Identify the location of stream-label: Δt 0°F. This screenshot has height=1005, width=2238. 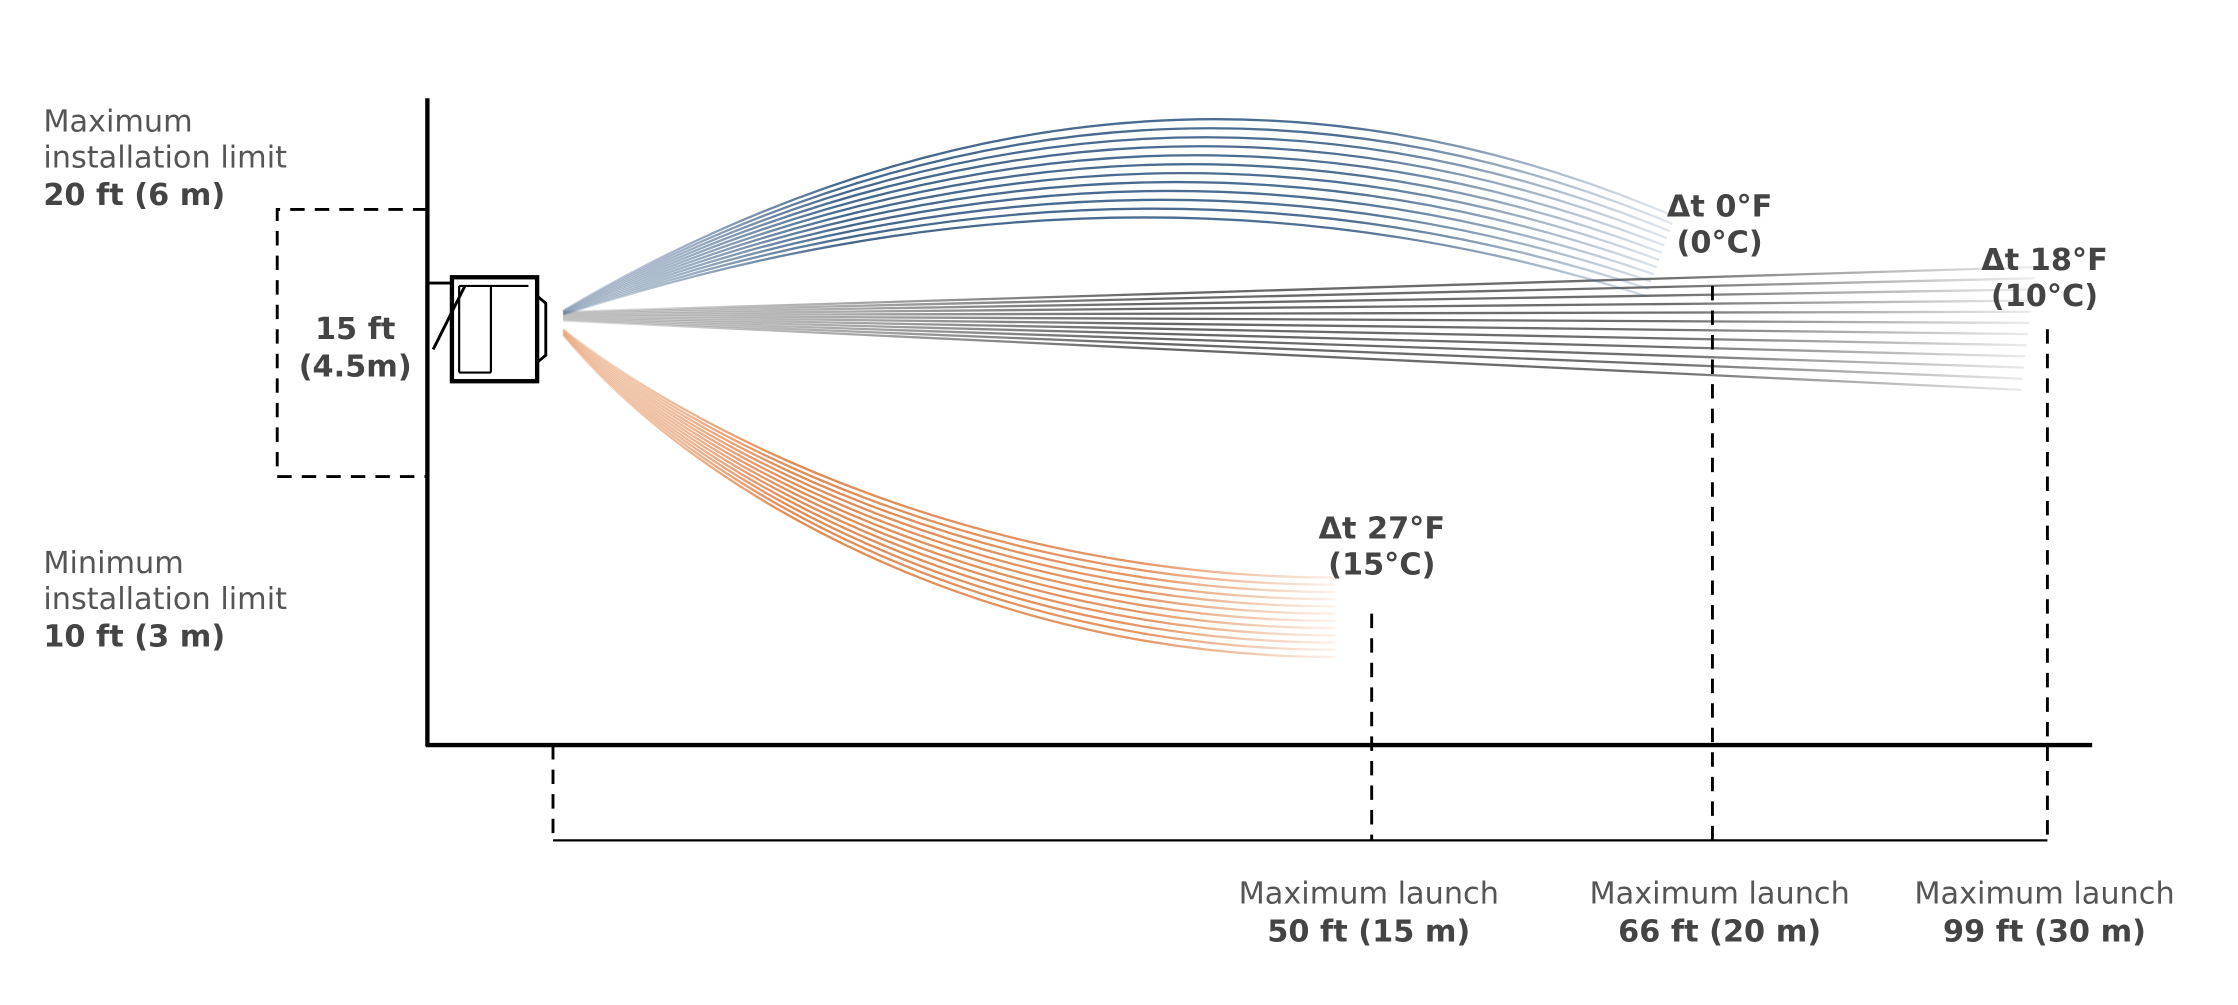
(1719, 206).